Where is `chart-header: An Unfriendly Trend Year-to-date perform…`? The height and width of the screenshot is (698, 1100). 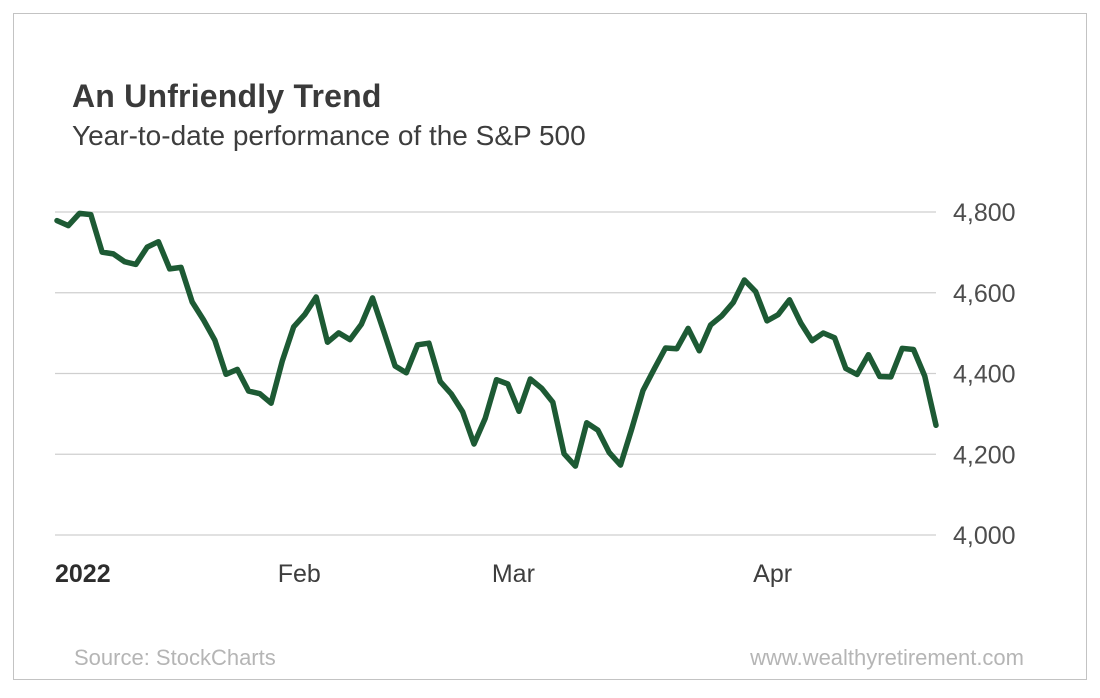
chart-header: An Unfriendly Trend Year-to-date perform… is located at coordinates (329, 115).